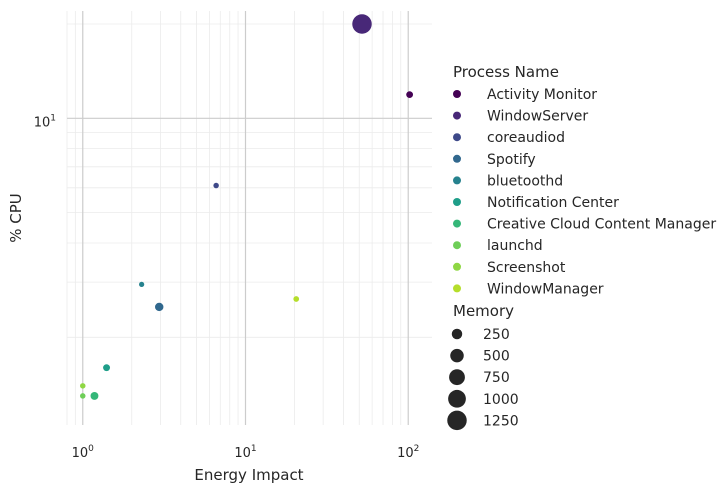 The height and width of the screenshot is (493, 724). Describe the element at coordinates (501, 421) in the screenshot. I see `size-legend-label: 1250` at that location.